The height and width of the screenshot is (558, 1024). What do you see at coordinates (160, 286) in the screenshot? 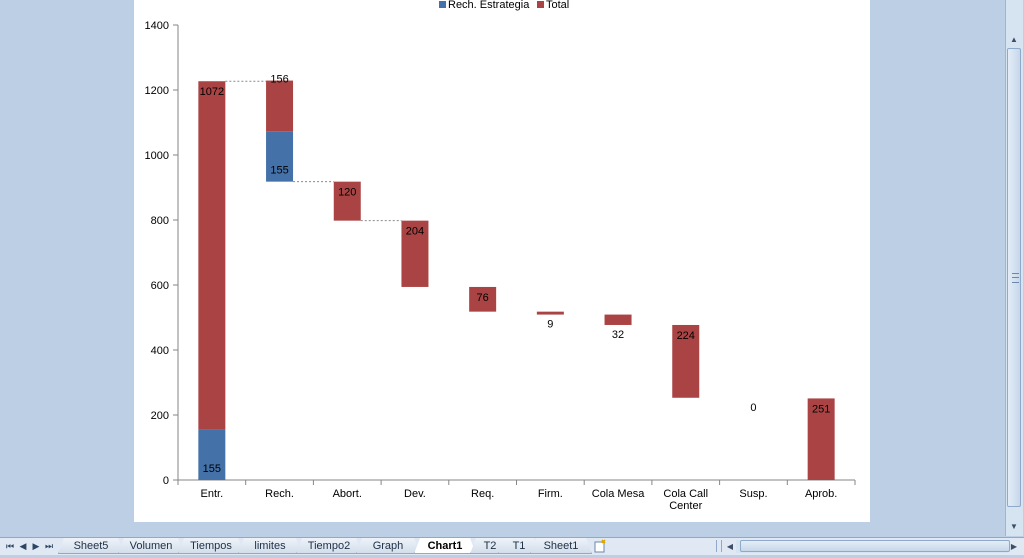
I see `y-tick-label: 600` at bounding box center [160, 286].